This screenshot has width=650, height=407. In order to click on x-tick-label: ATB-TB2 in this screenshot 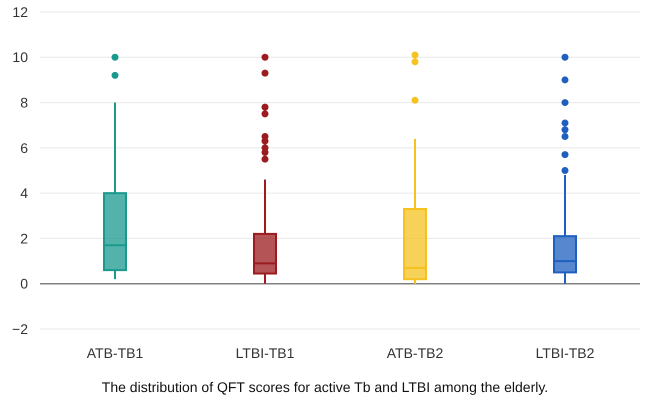, I will do `click(415, 353)`.